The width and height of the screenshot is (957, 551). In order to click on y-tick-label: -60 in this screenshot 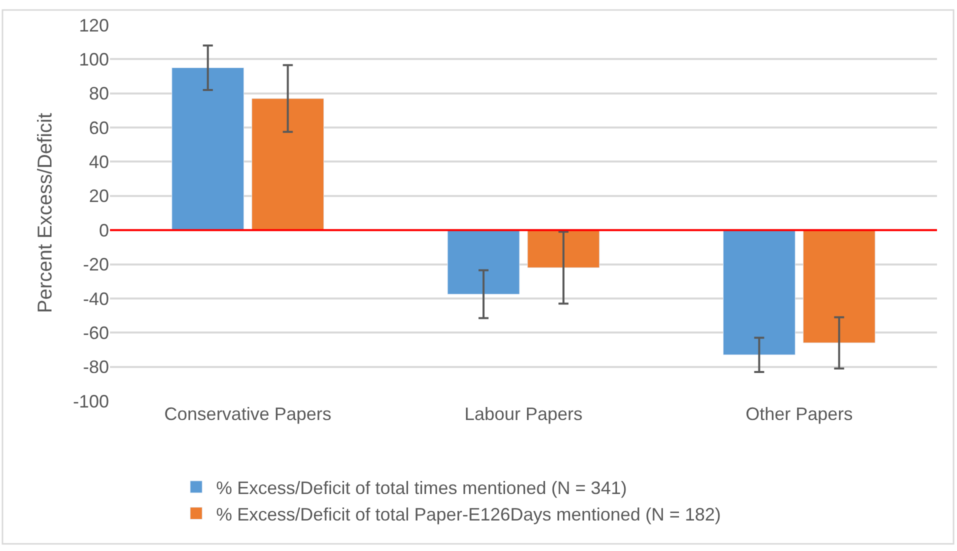, I will do `click(95, 332)`.